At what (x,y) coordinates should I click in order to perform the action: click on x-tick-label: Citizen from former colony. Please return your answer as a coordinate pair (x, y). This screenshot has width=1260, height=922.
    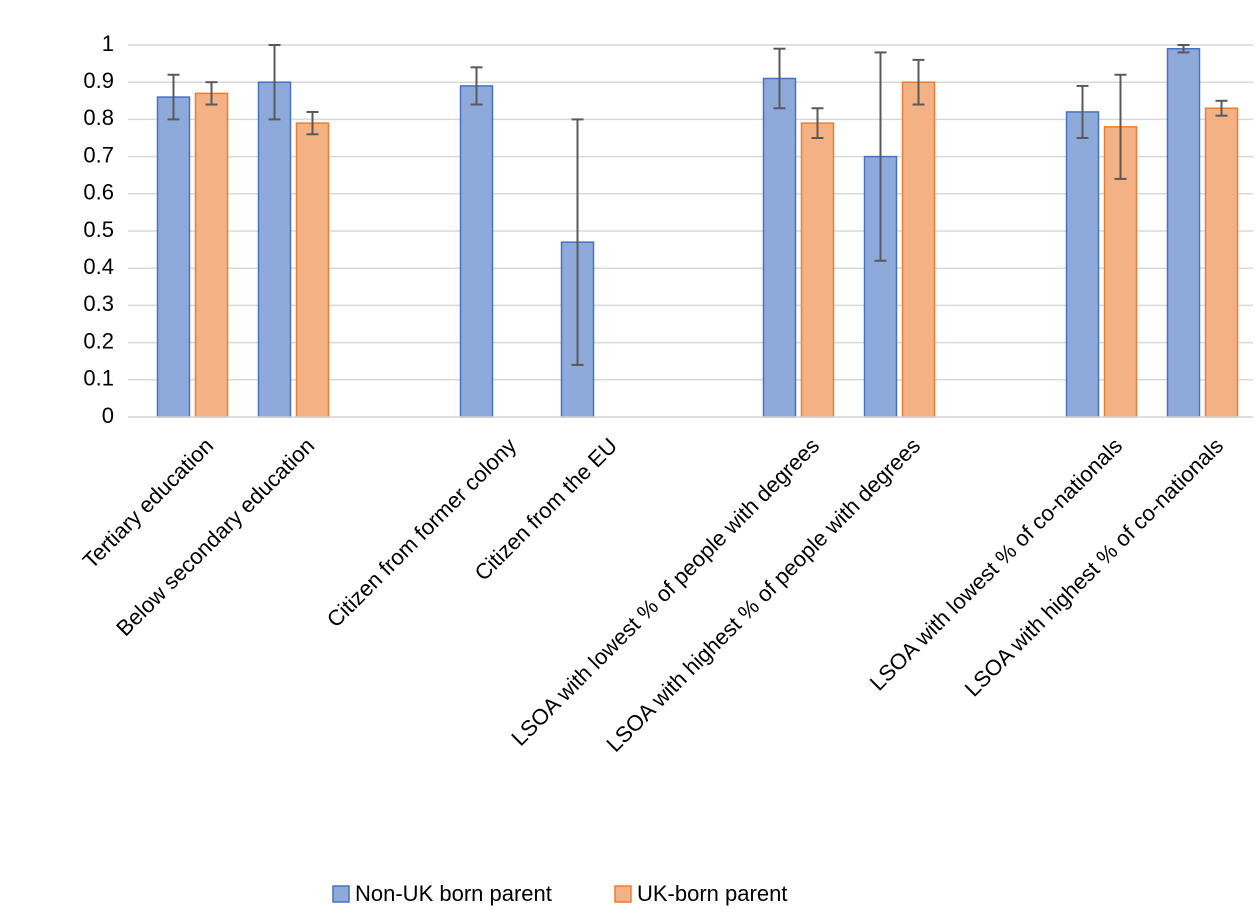
    Looking at the image, I should click on (421, 532).